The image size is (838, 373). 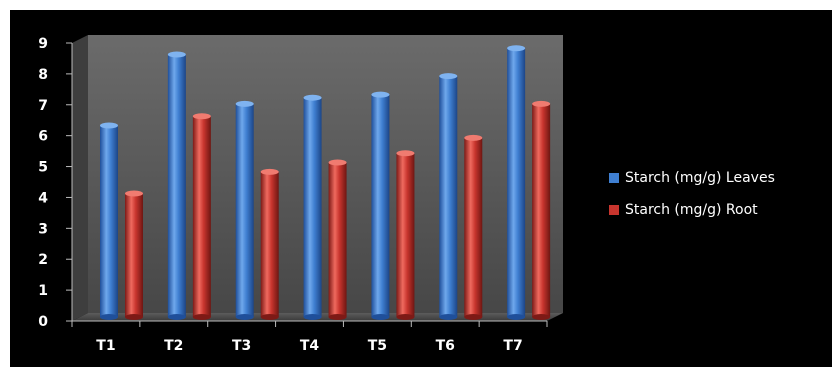 What do you see at coordinates (43, 291) in the screenshot?
I see `y-tick-label: 1` at bounding box center [43, 291].